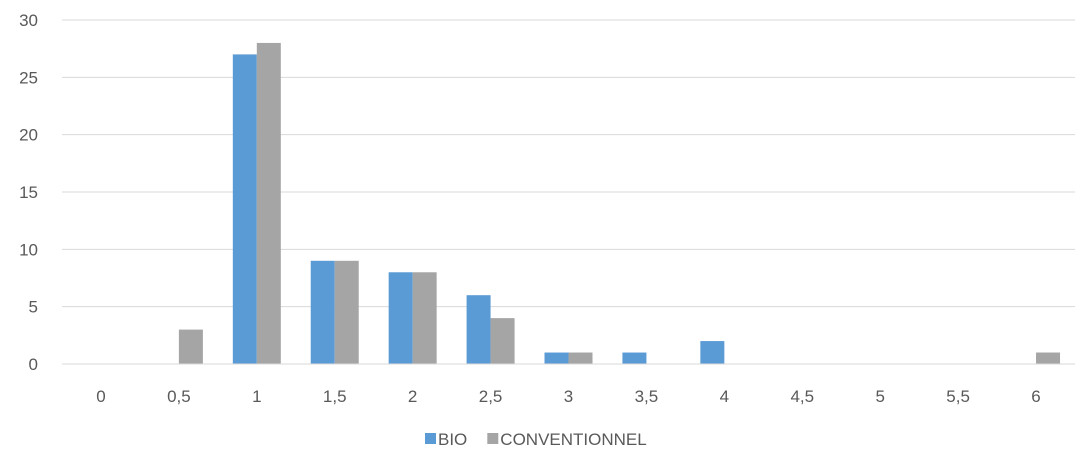 The width and height of the screenshot is (1078, 455). What do you see at coordinates (491, 396) in the screenshot?
I see `x-tick-label: 2,5` at bounding box center [491, 396].